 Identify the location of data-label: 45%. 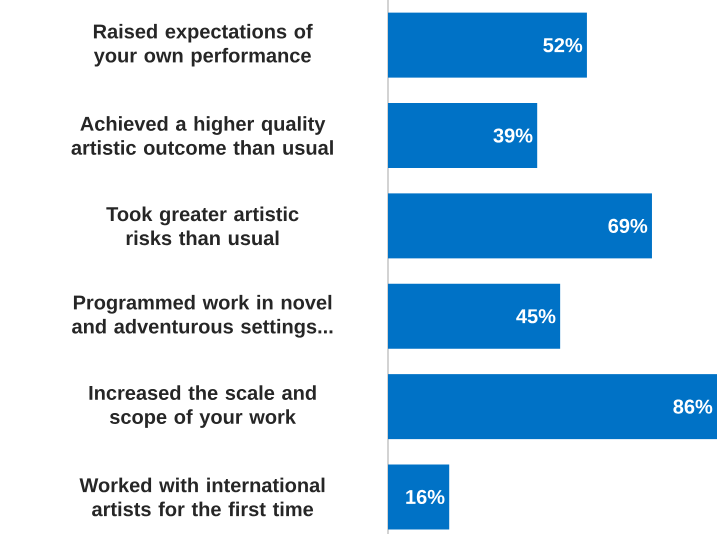
(536, 316).